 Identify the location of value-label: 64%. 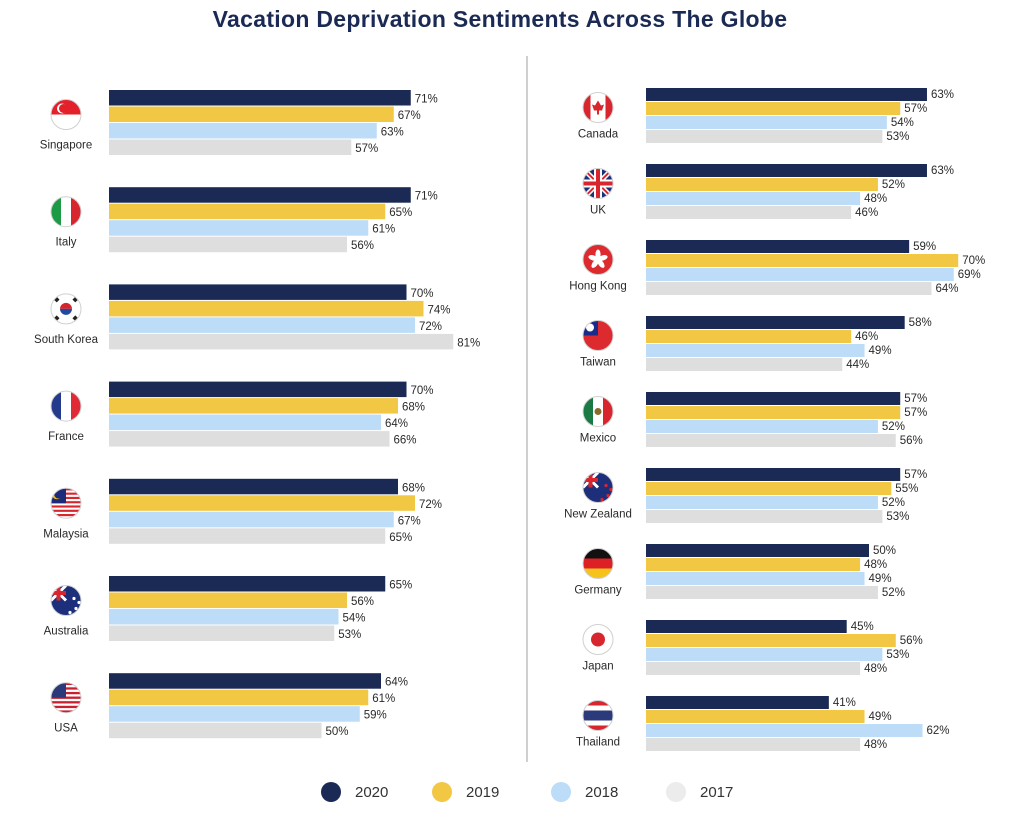
(946, 289).